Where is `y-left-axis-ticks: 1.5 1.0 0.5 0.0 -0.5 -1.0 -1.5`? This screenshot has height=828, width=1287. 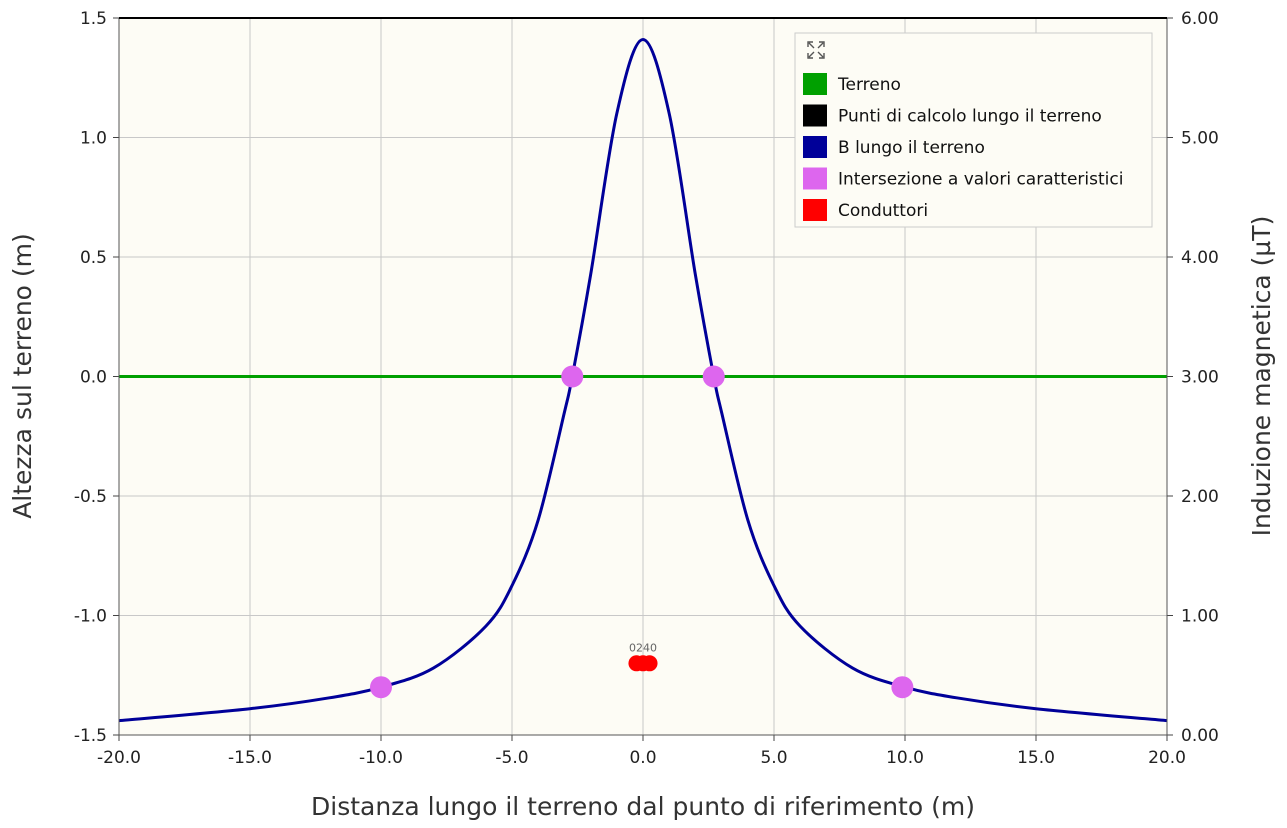
y-left-axis-ticks: 1.5 1.0 0.5 0.0 -0.5 -1.0 -1.5 is located at coordinates (96, 377).